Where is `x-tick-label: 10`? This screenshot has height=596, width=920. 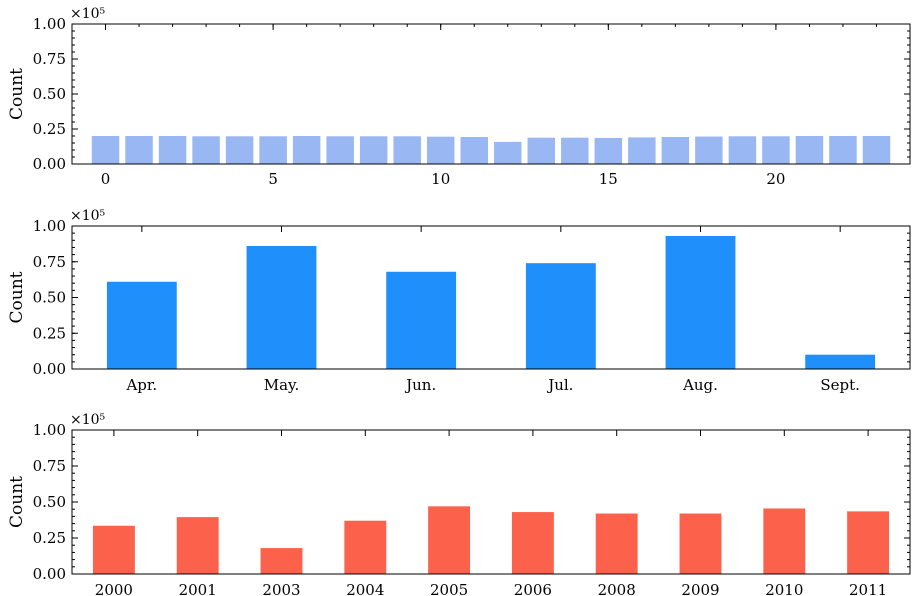
x-tick-label: 10 is located at coordinates (440, 179).